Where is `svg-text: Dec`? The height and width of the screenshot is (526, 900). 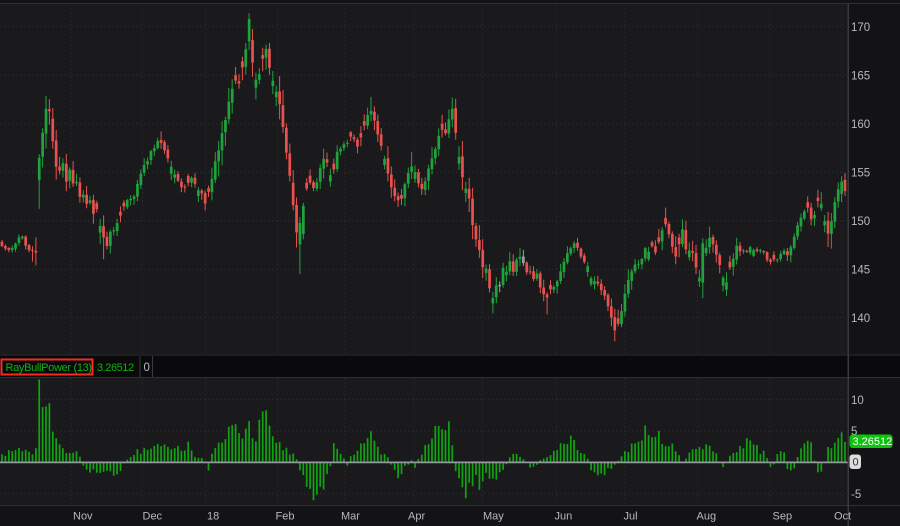
svg-text: Dec is located at coordinates (153, 517).